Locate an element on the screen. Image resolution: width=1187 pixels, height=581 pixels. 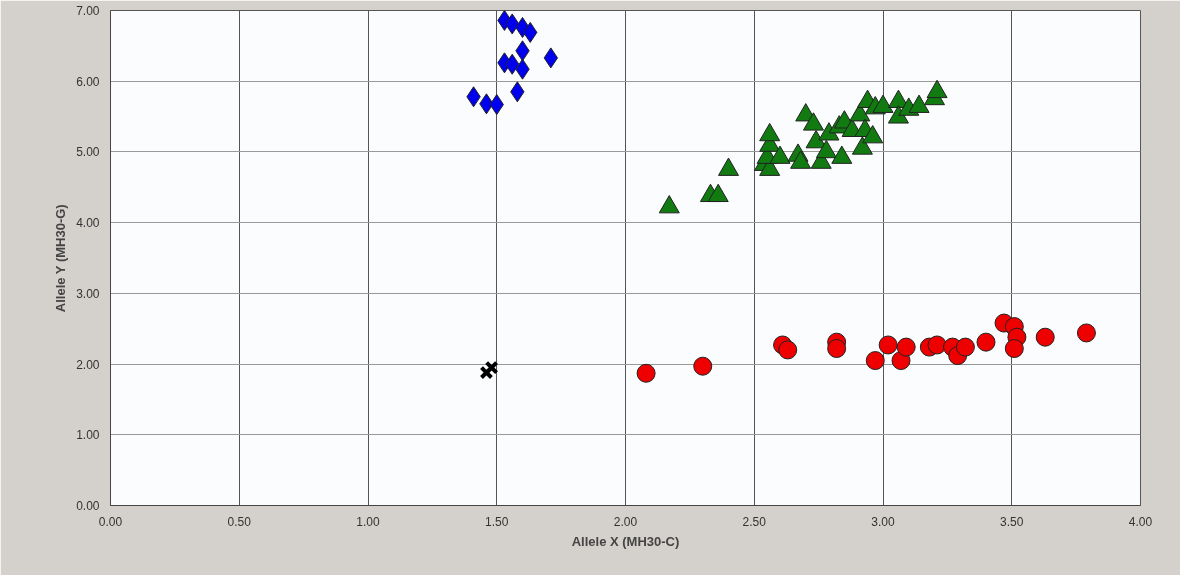
y-tick-label: 5.00 is located at coordinates (88, 152).